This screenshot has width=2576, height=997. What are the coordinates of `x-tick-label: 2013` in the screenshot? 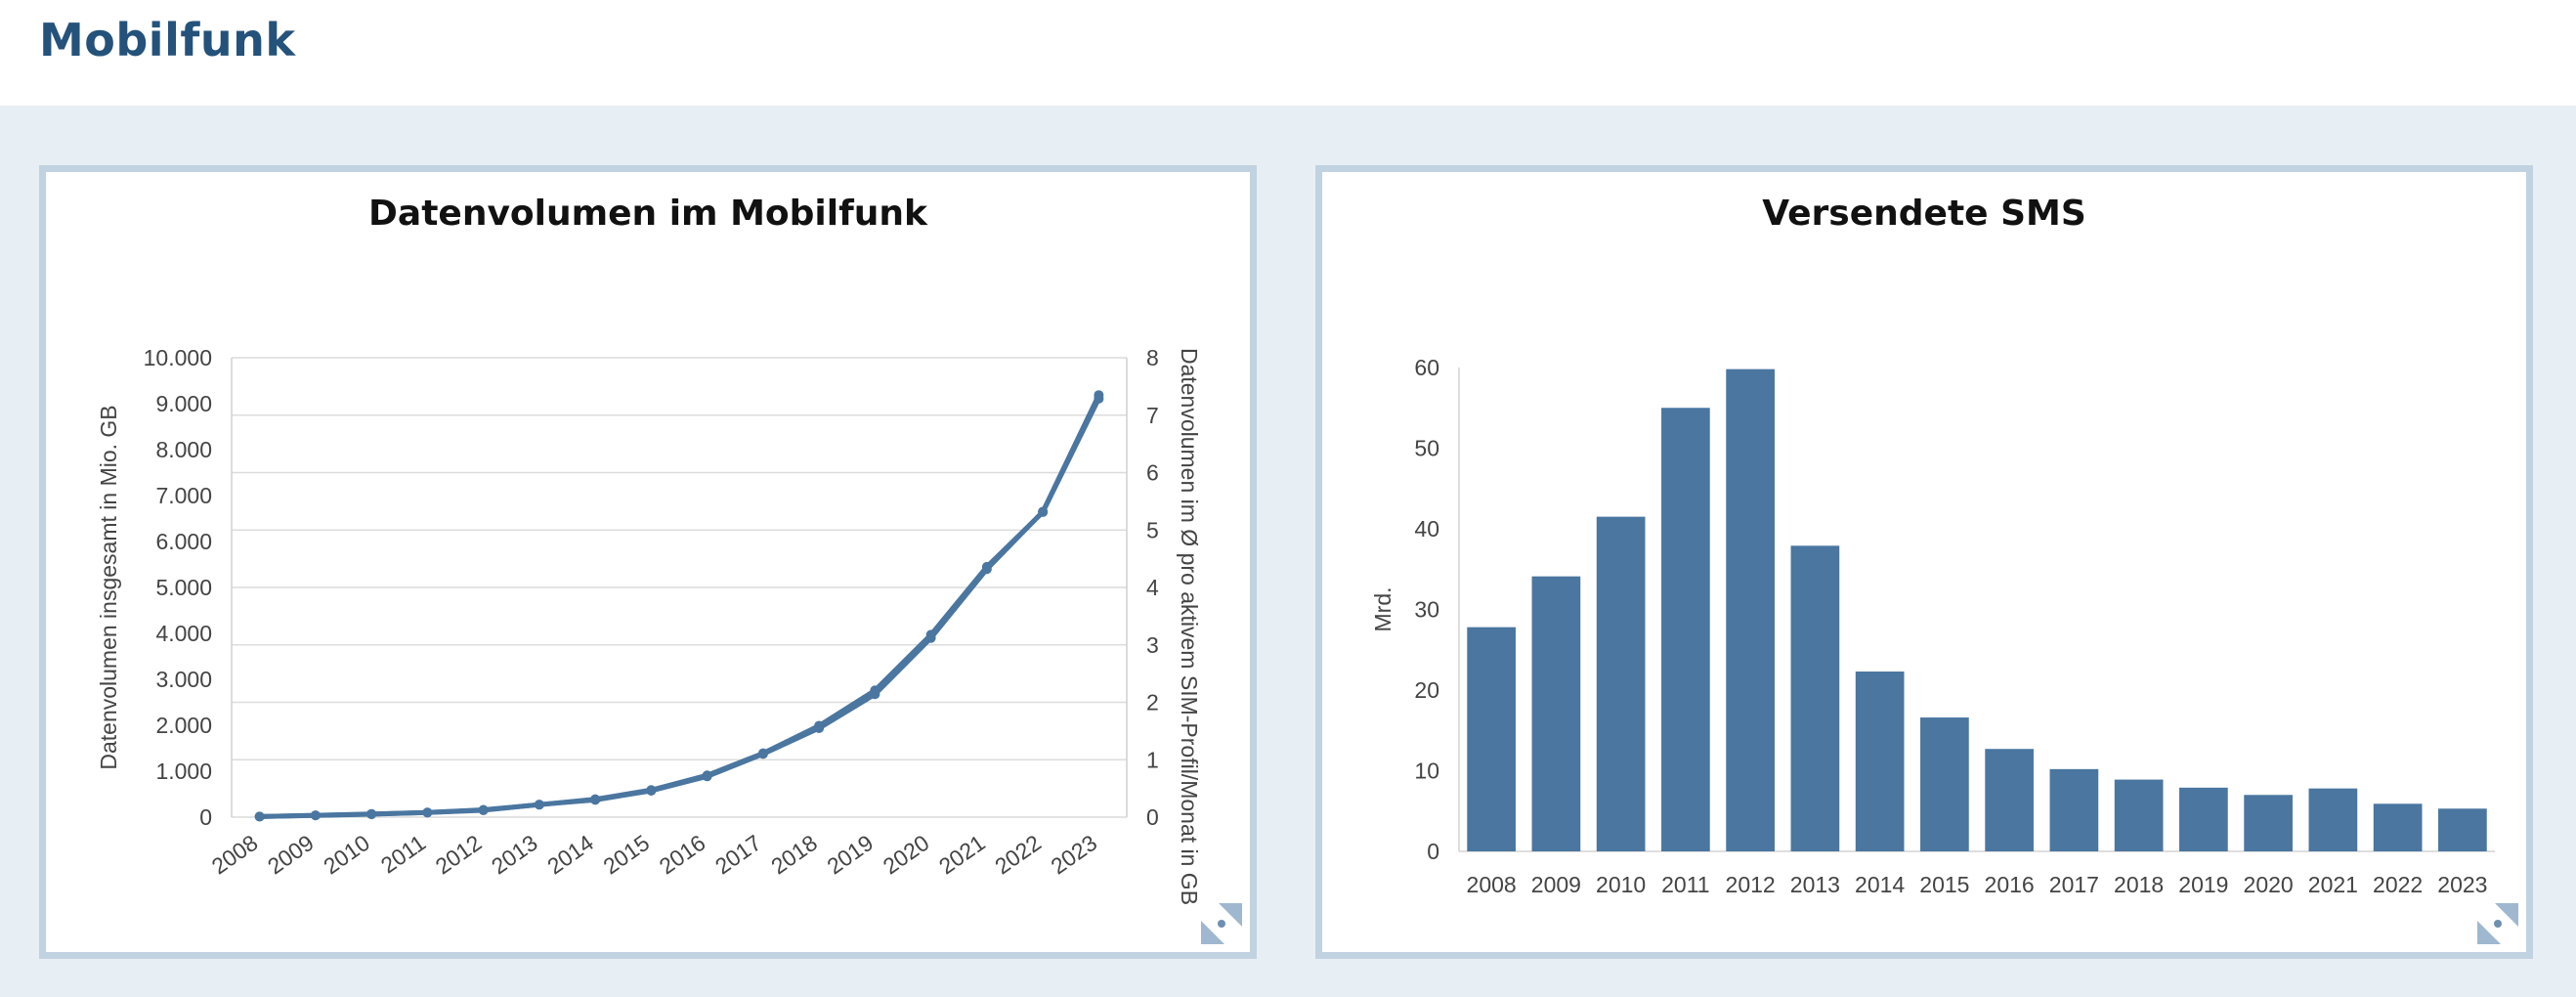 It's located at (515, 855).